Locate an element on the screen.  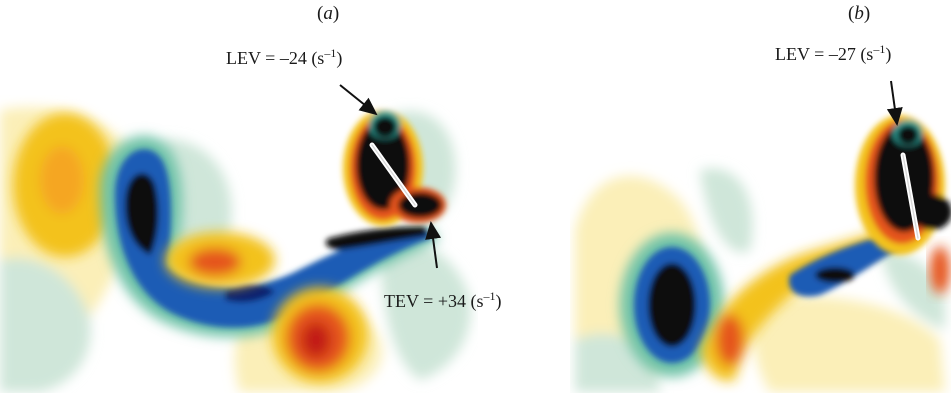
lev-annotation-b: LEV = –27 (s–1) is located at coordinates (833, 53).